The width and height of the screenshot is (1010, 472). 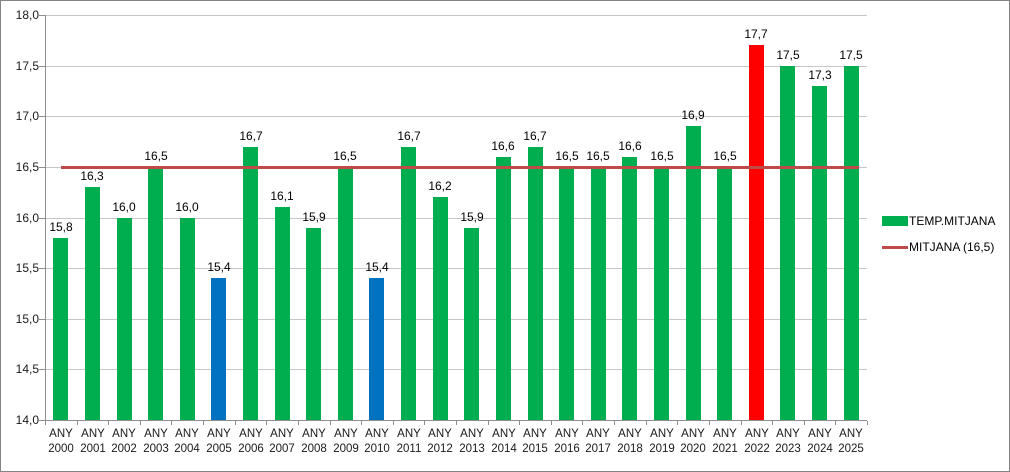 I want to click on x-axis-label: ANY 2015, so click(x=535, y=441).